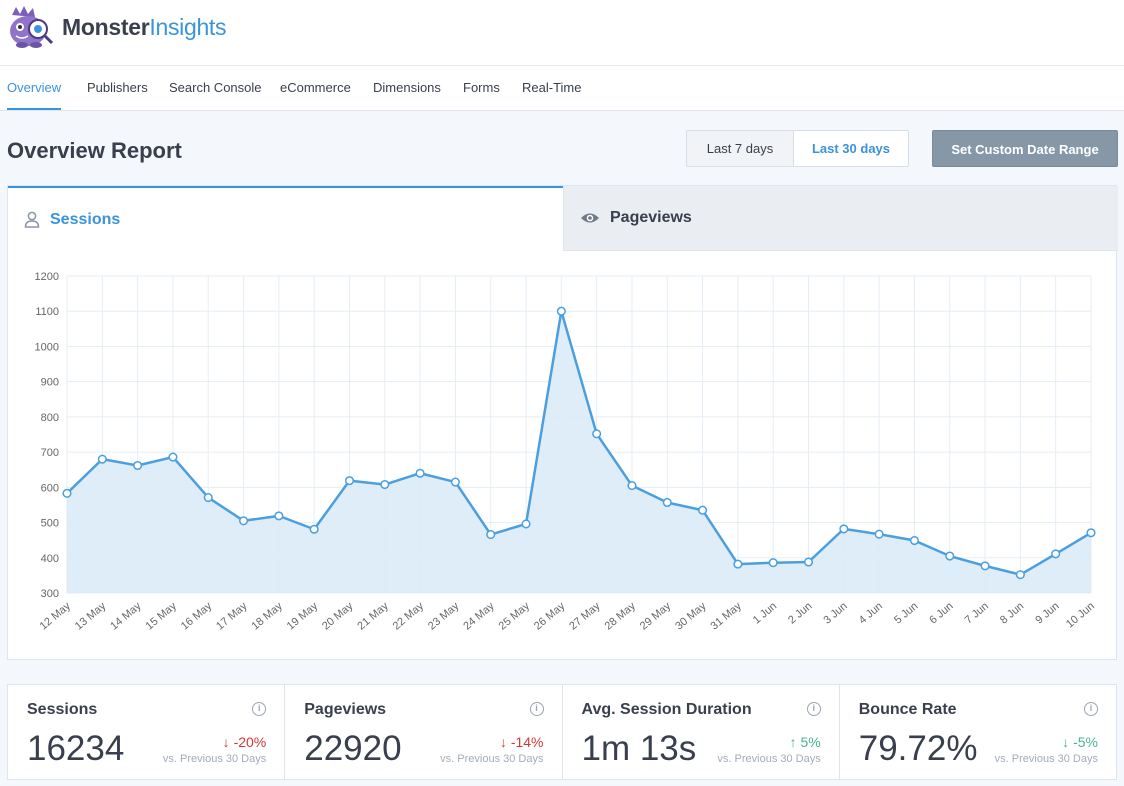  I want to click on x-tick-label: 26 May, so click(550, 616).